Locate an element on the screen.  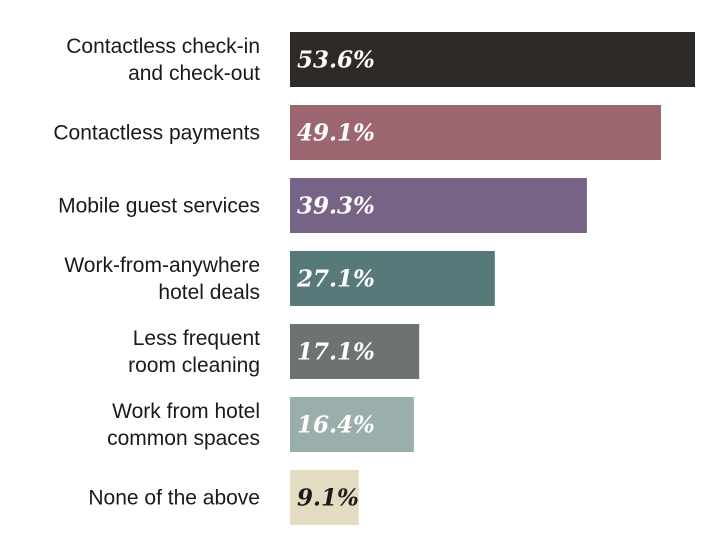
value-label-6: 9.1% is located at coordinates (328, 498).